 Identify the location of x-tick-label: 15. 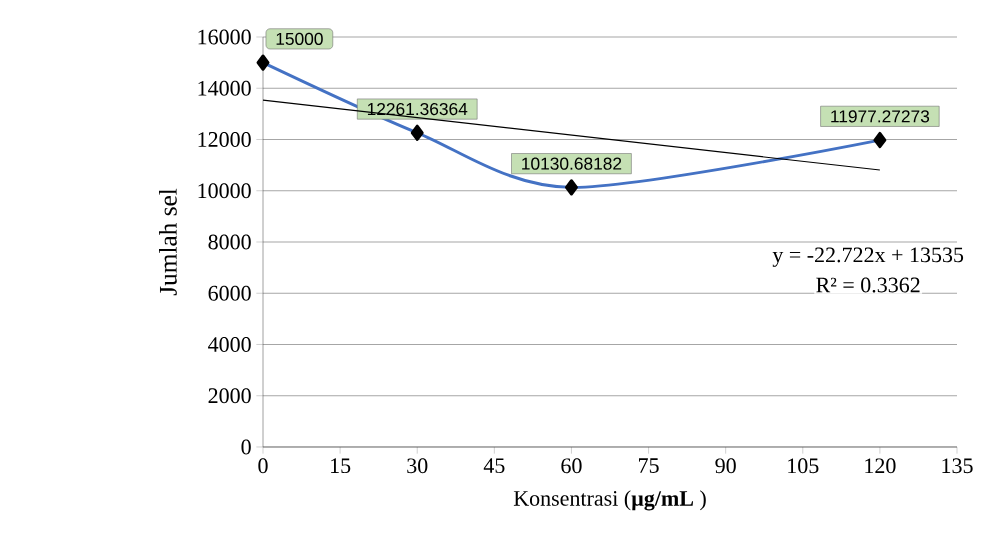
(341, 466).